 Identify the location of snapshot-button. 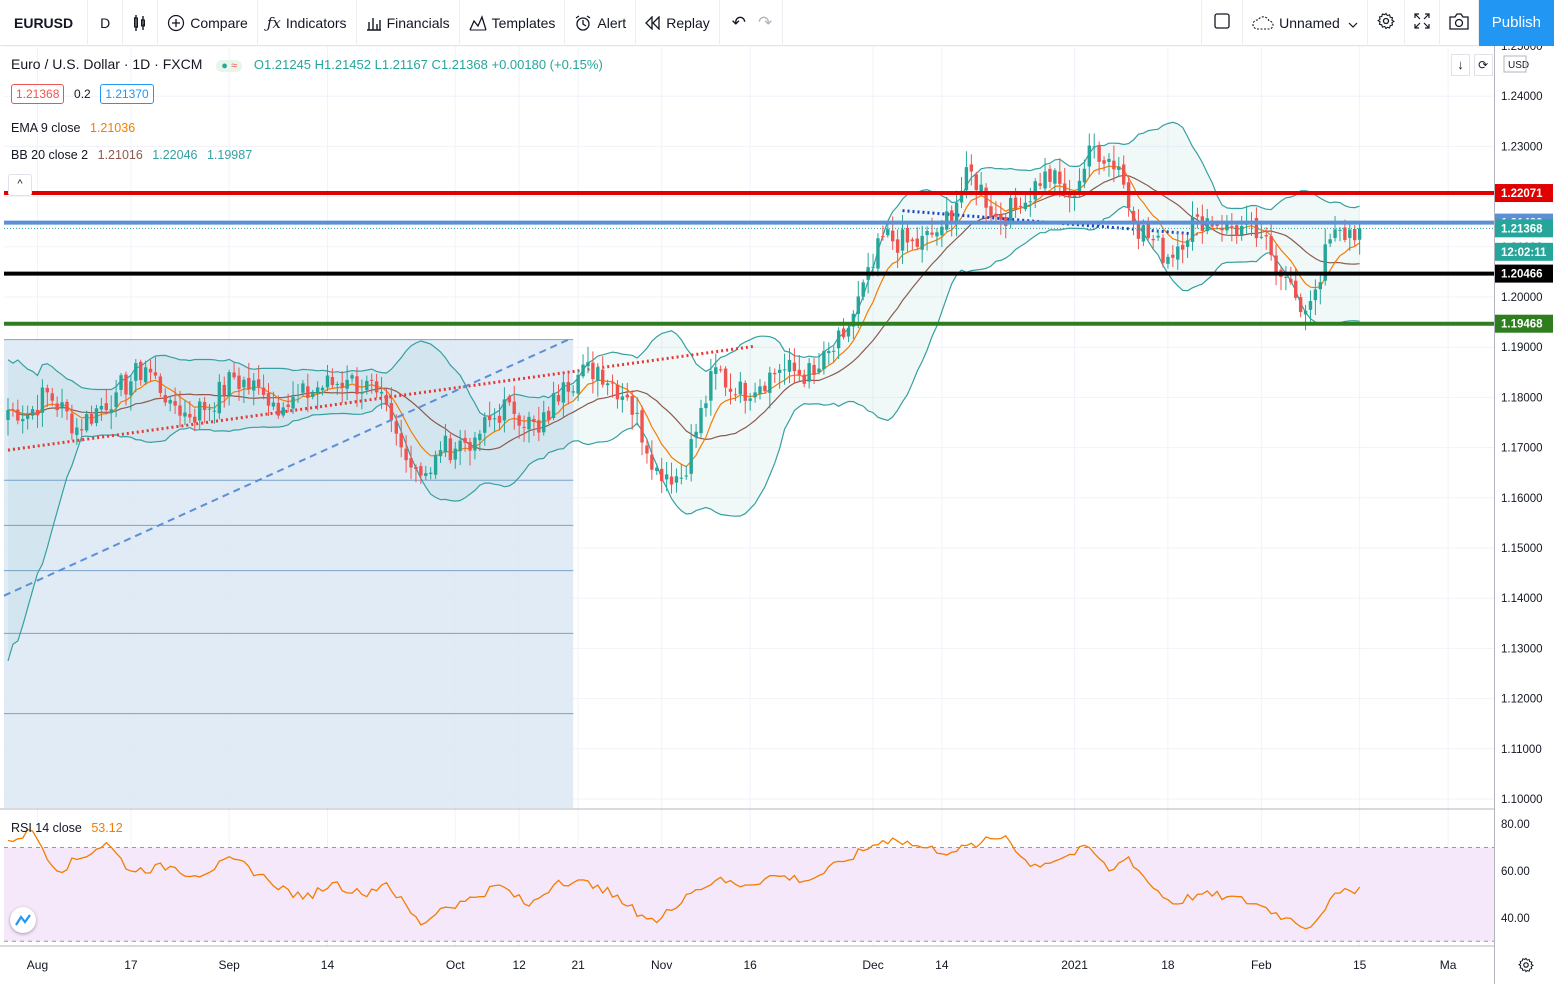
(1459, 23).